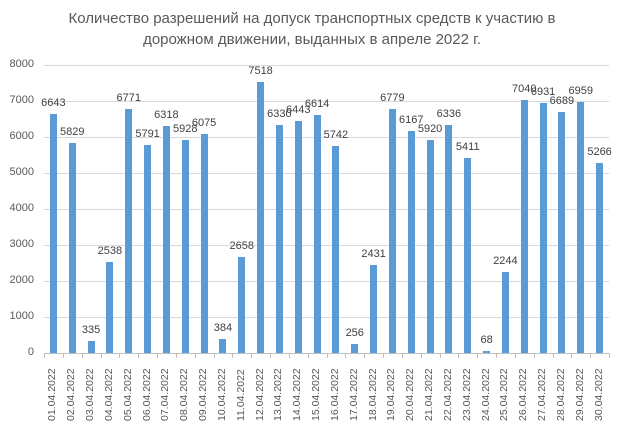  Describe the element at coordinates (108, 394) in the screenshot. I see `x-tick-label: 04.04.2022` at that location.